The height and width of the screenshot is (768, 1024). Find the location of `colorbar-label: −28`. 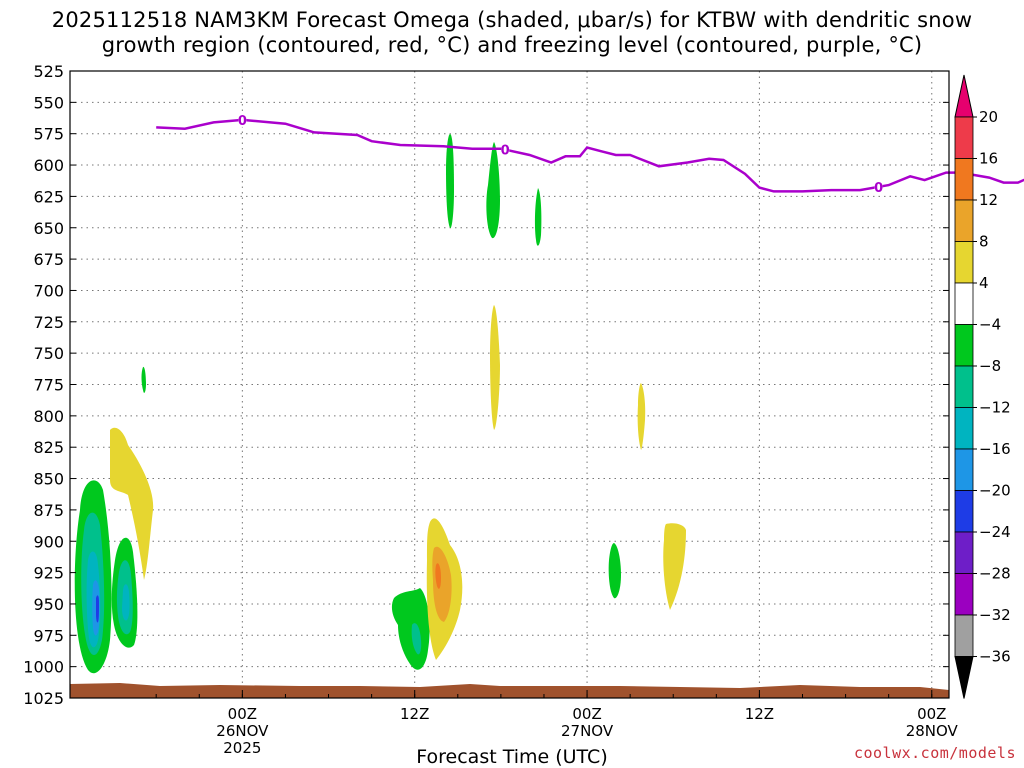

colorbar-label: −28 is located at coordinates (995, 574).